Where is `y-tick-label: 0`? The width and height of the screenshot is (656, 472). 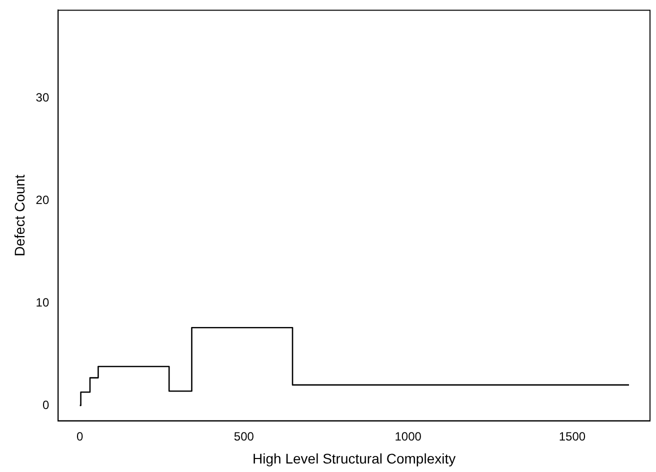 y-tick-label: 0 is located at coordinates (46, 405).